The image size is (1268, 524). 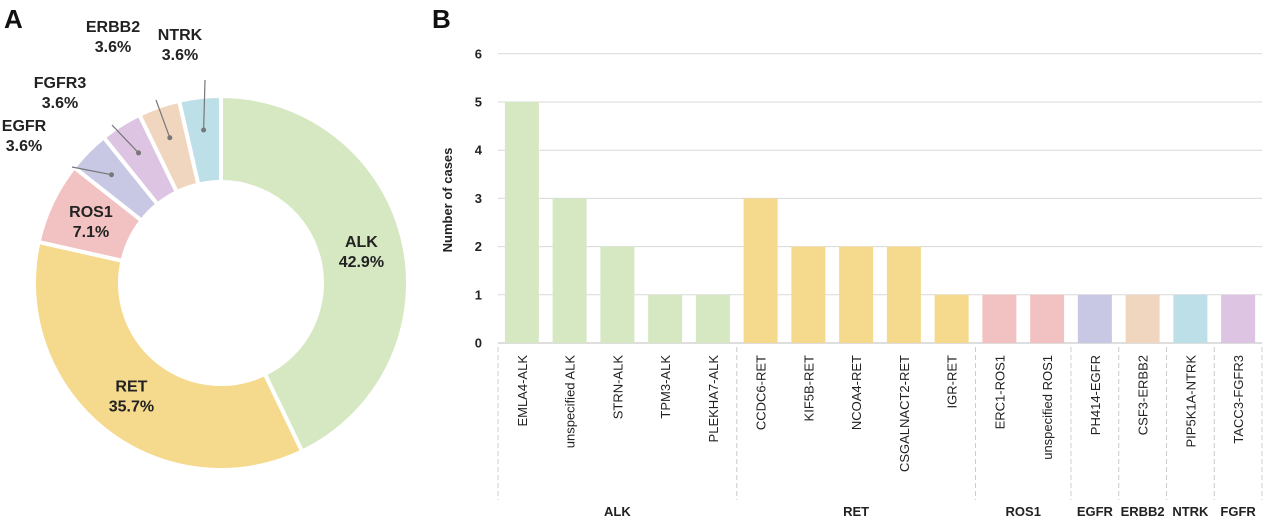 I want to click on y-tick-label: 4, so click(x=479, y=150).